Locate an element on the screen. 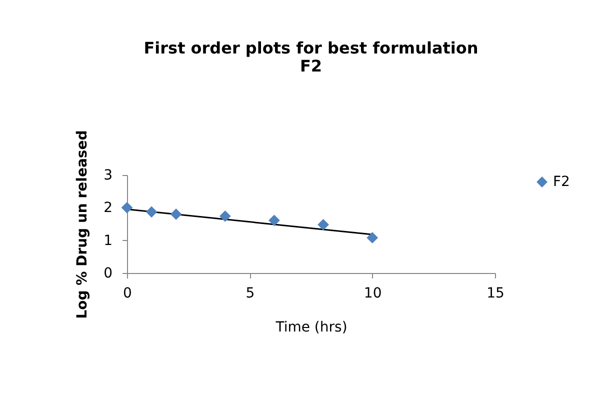 The image size is (607, 407). y-tick-label: 1 is located at coordinates (108, 240).